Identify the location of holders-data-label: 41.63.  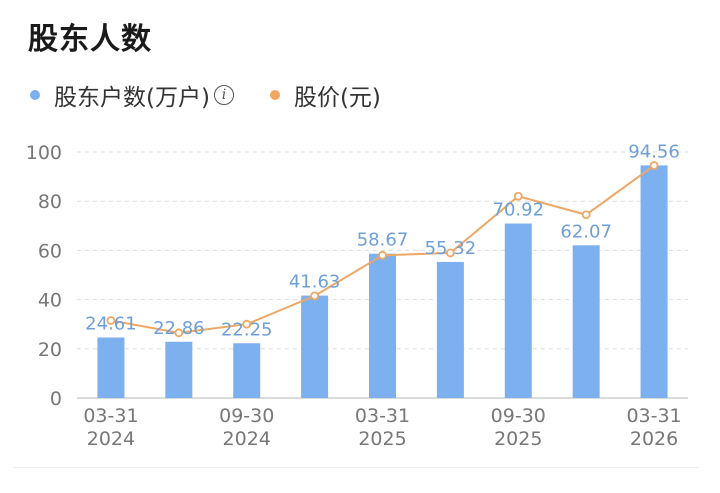
(315, 282).